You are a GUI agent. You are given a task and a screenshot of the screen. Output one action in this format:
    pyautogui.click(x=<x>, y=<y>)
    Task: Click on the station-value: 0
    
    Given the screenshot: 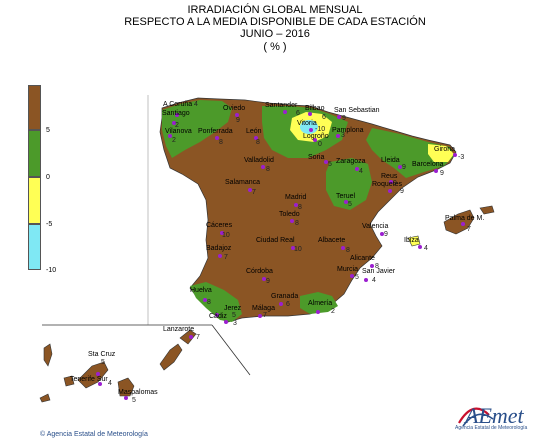 What is the action you would take?
    pyautogui.click(x=320, y=144)
    